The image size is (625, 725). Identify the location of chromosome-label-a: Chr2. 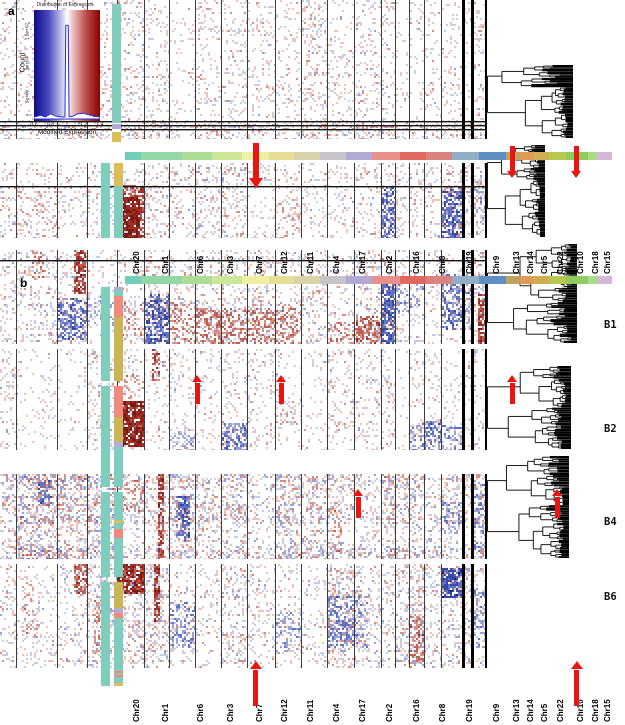
(389, 264).